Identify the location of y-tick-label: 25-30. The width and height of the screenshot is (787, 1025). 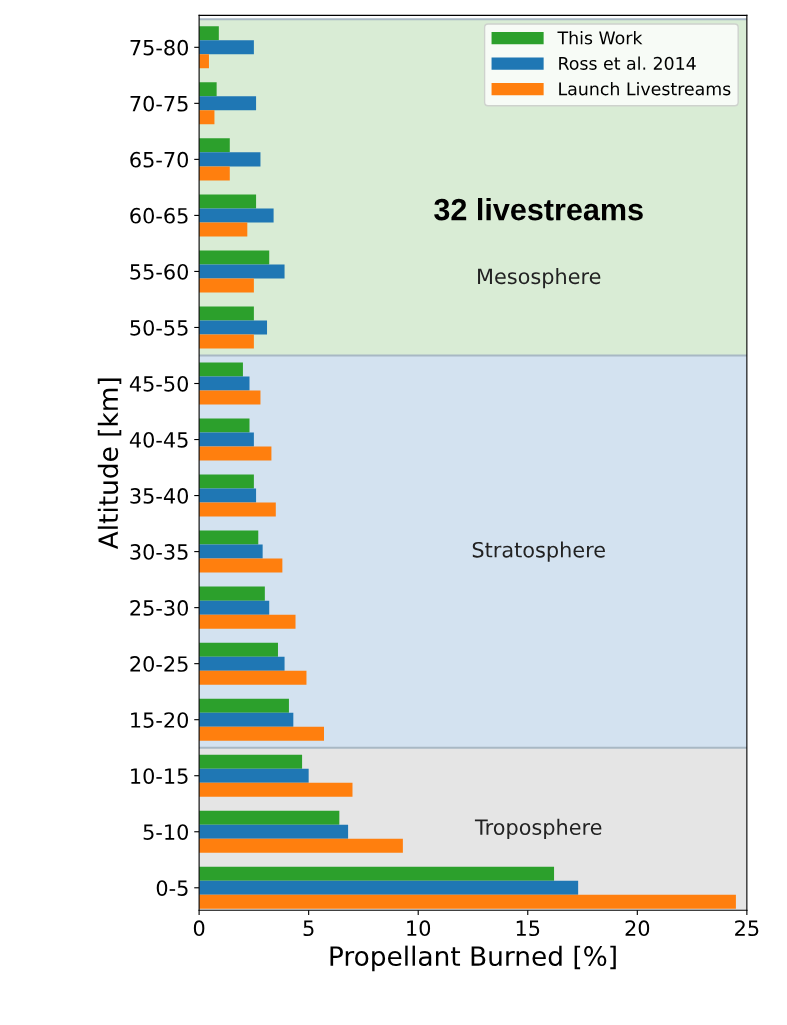
(159, 608).